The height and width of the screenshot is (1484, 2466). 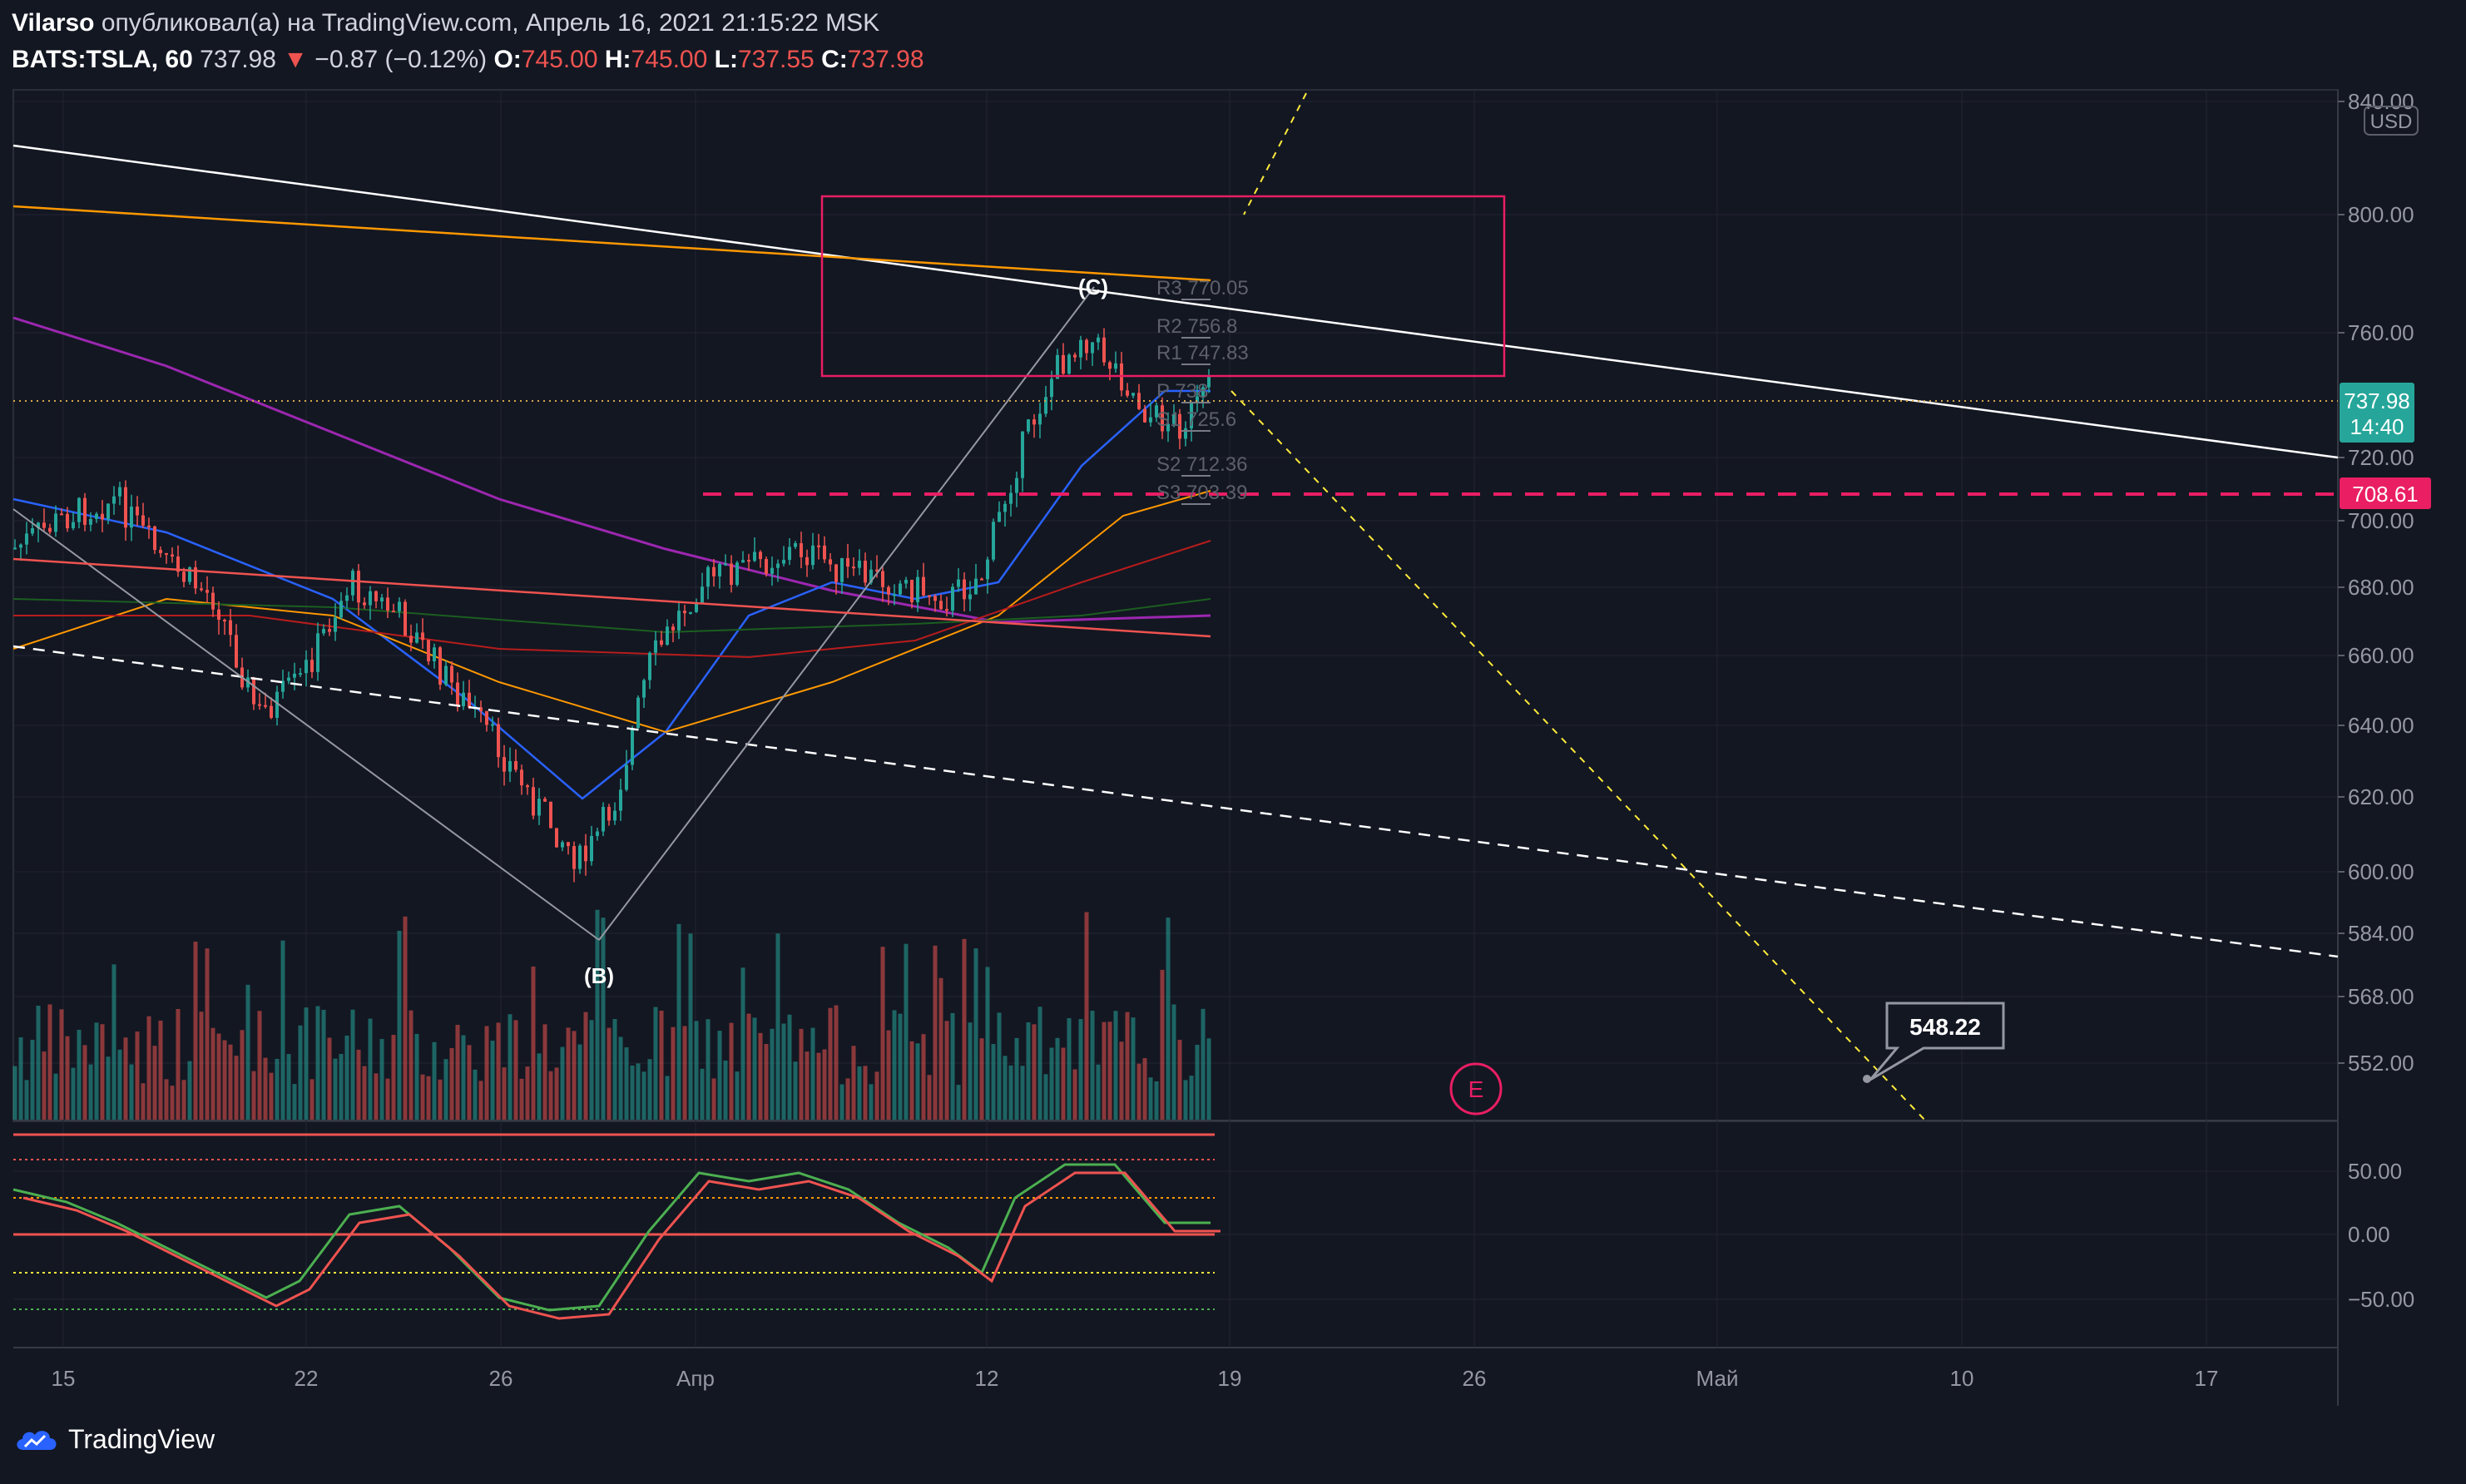 I want to click on low-value: 737.55, so click(x=776, y=60).